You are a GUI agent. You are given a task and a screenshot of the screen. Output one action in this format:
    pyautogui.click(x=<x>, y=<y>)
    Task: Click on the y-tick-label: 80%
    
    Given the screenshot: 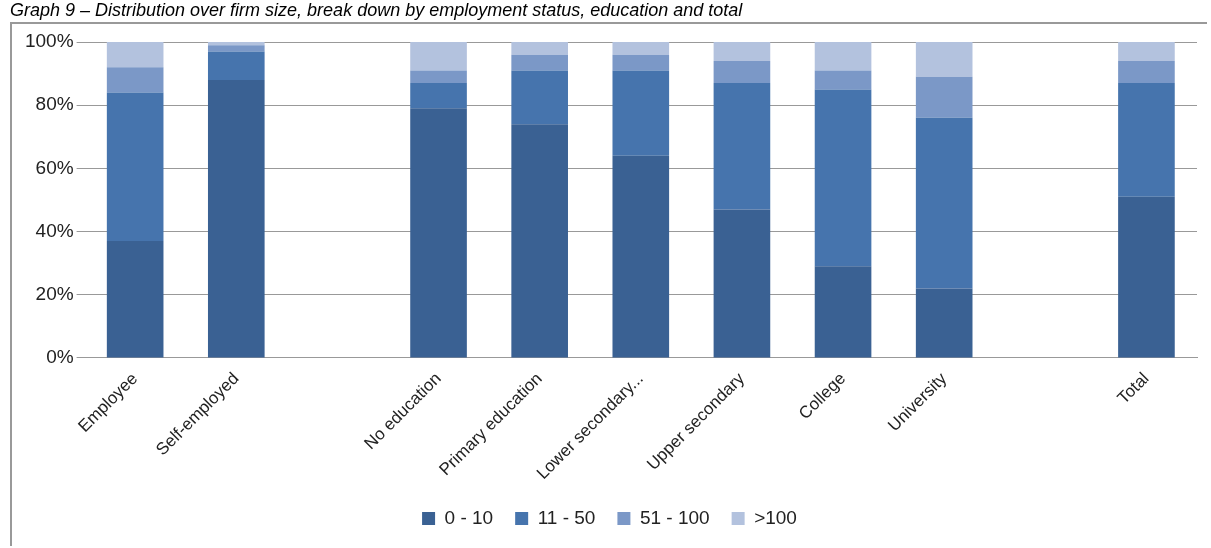 What is the action you would take?
    pyautogui.click(x=54, y=104)
    